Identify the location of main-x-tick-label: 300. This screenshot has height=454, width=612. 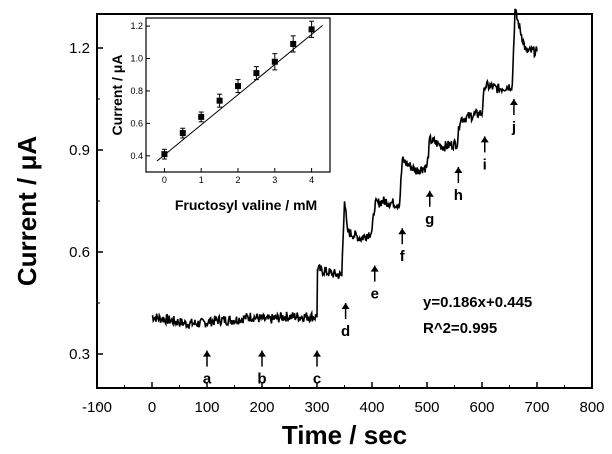
(316, 407).